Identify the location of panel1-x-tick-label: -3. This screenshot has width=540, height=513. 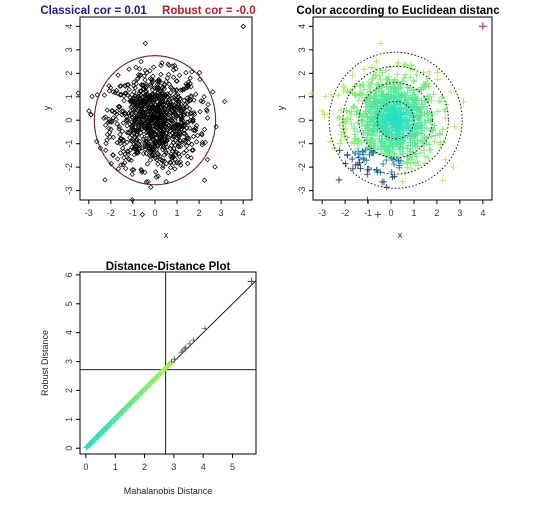
(89, 213).